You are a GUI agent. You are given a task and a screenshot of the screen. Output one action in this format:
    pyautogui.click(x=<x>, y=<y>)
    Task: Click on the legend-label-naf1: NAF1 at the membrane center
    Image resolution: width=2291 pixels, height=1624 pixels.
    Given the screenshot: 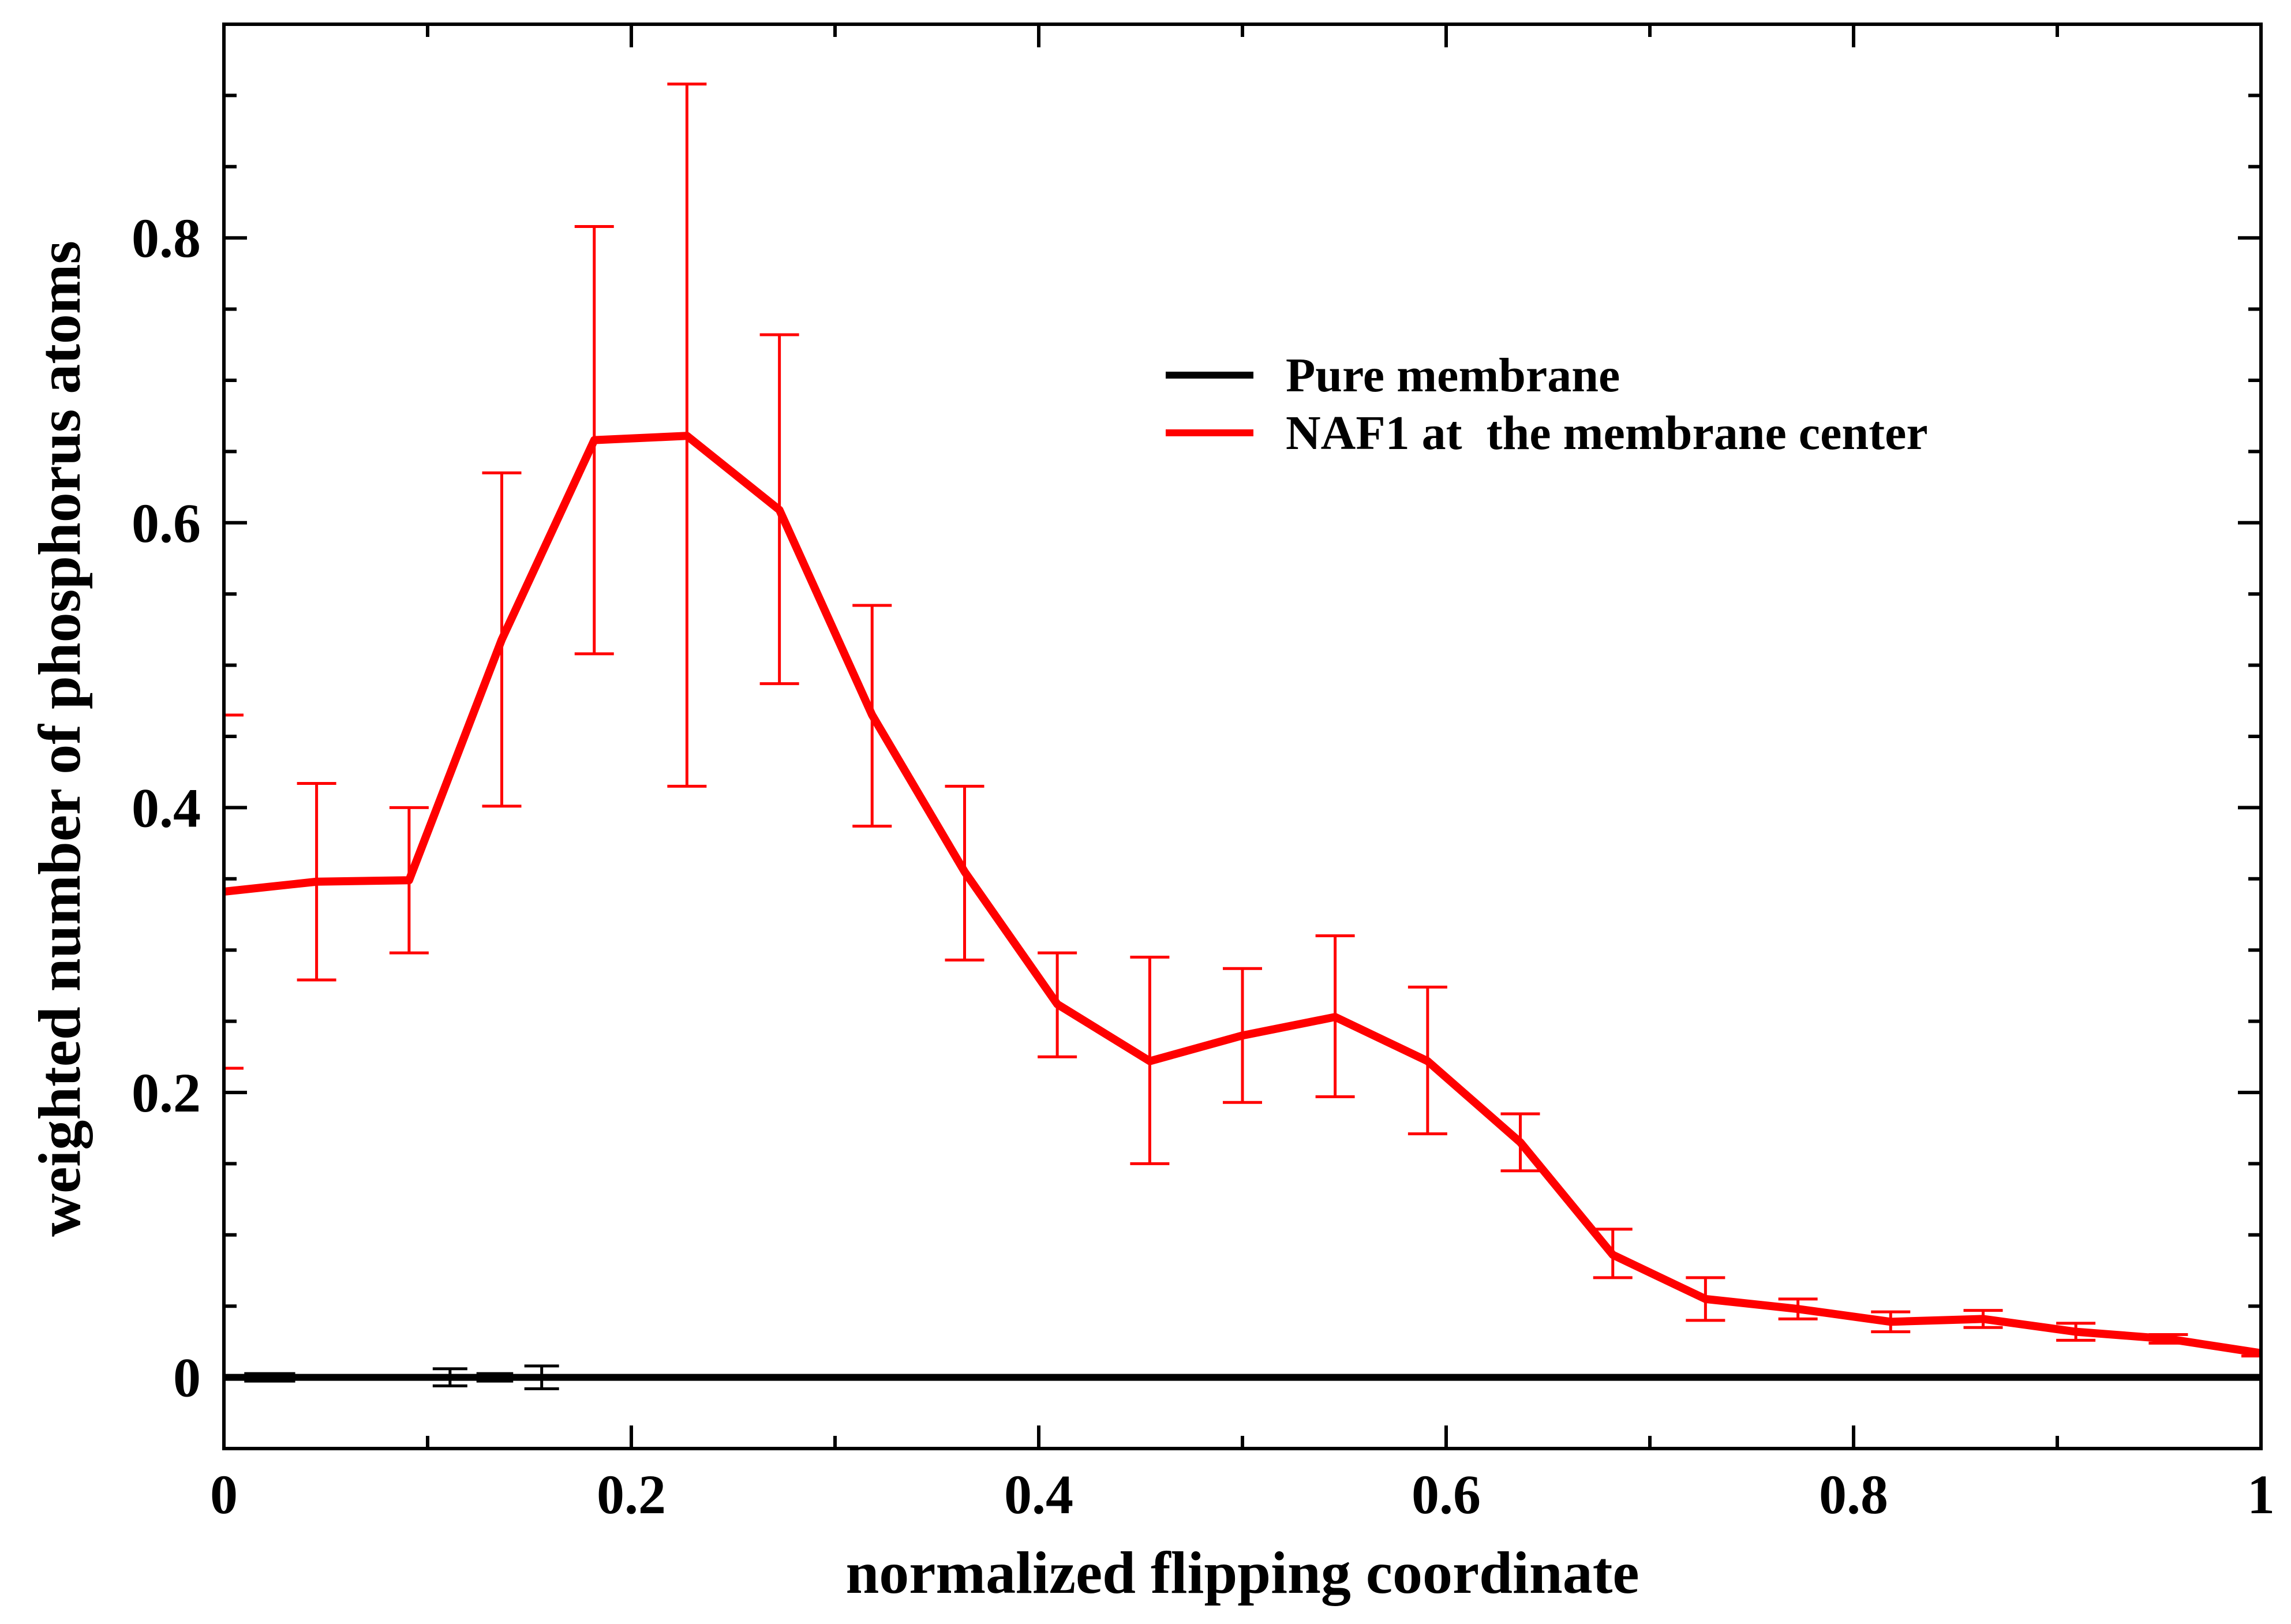 What is the action you would take?
    pyautogui.click(x=1607, y=433)
    